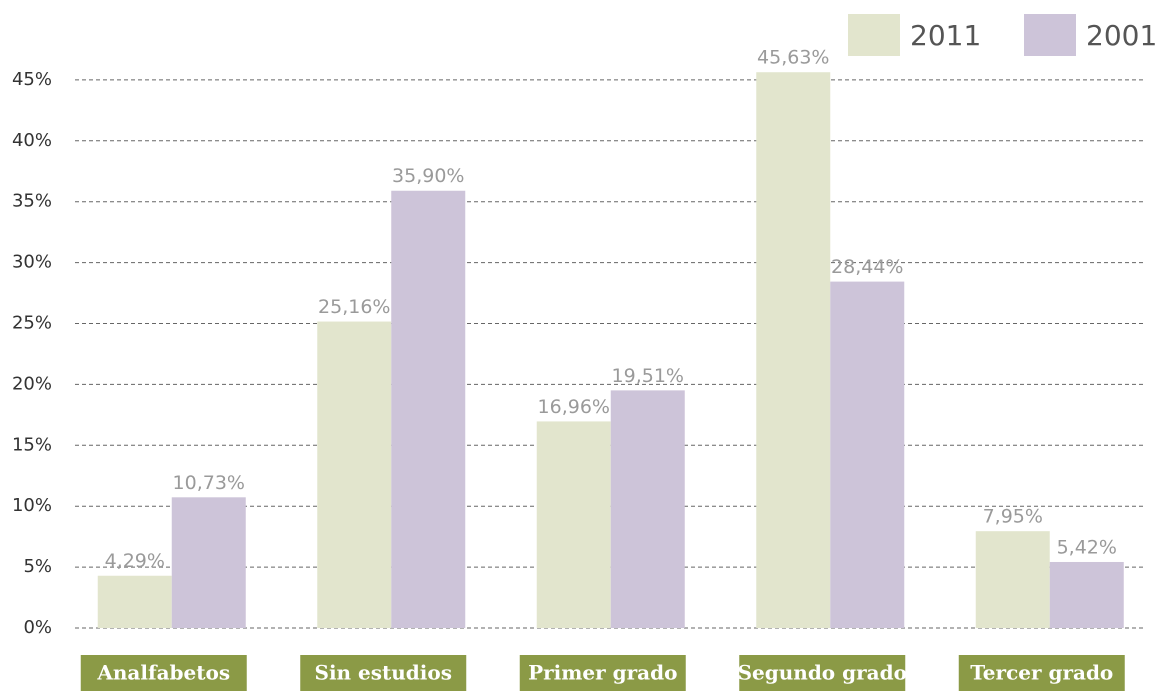 Image resolution: width=1158 pixels, height=691 pixels. What do you see at coordinates (428, 176) in the screenshot?
I see `value-label: 35,90%` at bounding box center [428, 176].